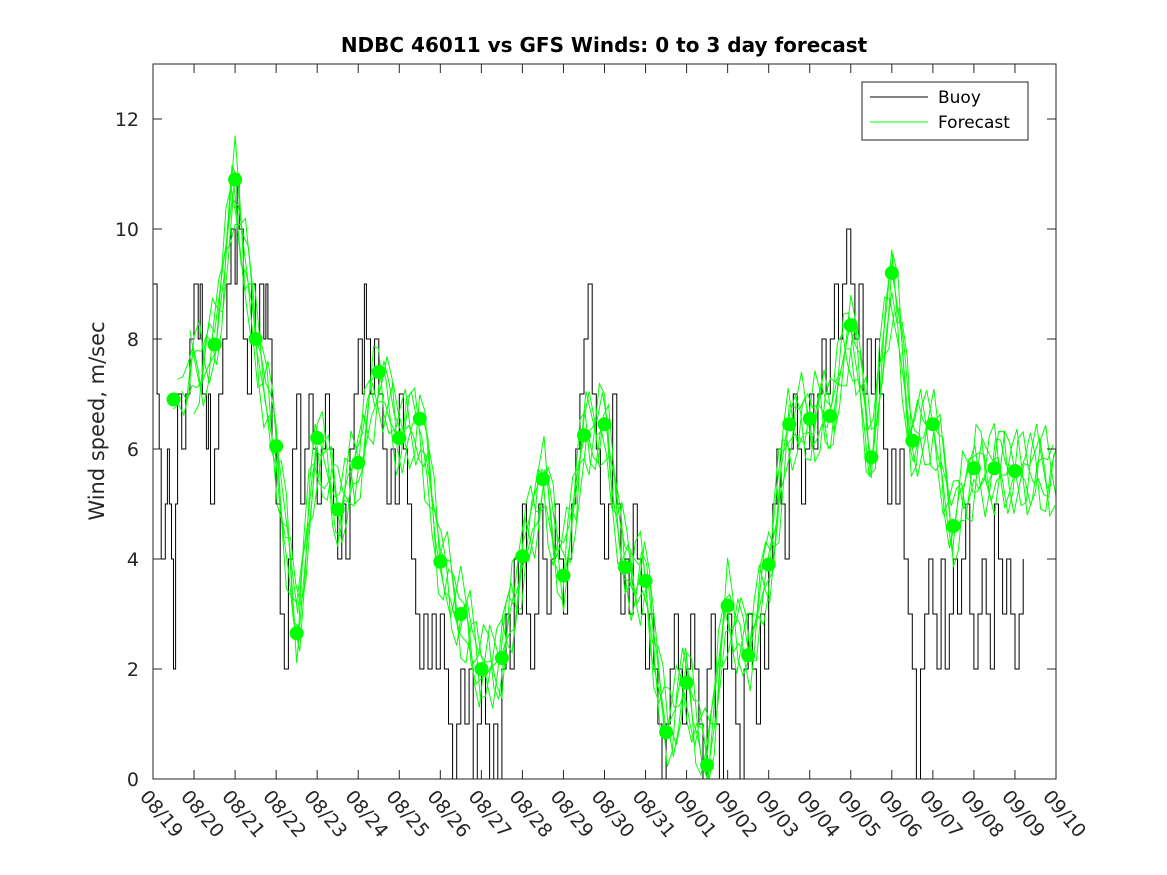  What do you see at coordinates (695, 814) in the screenshot?
I see `x-tick-label: 09/01` at bounding box center [695, 814].